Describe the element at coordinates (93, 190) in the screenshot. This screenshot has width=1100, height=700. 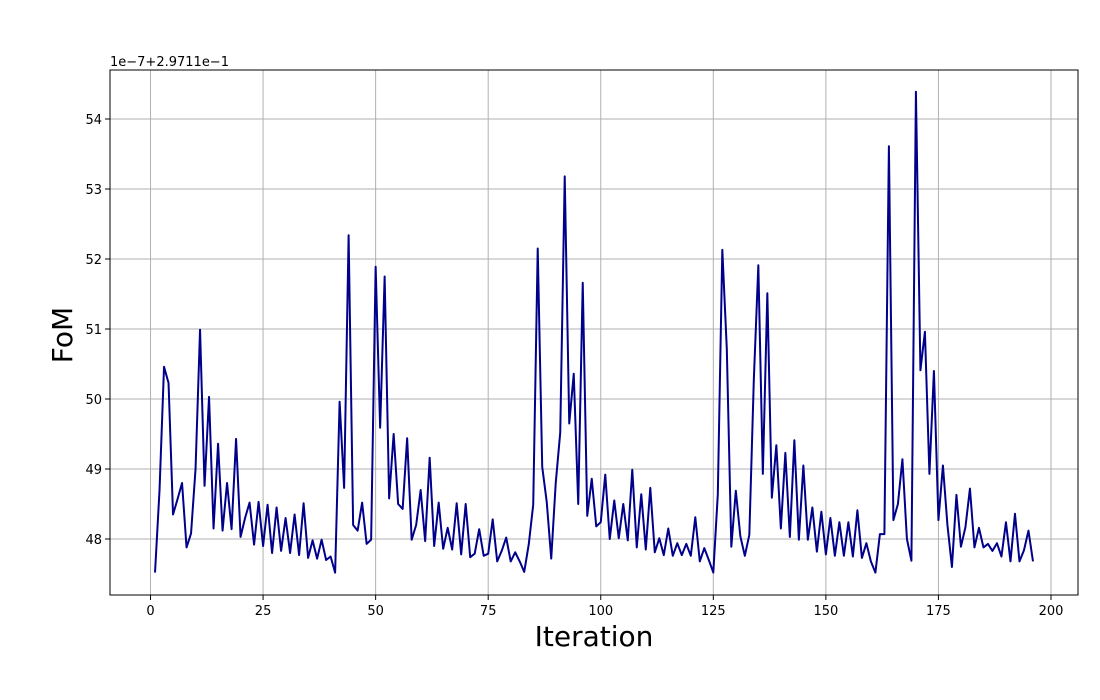
I see `y-tick-label: 53` at that location.